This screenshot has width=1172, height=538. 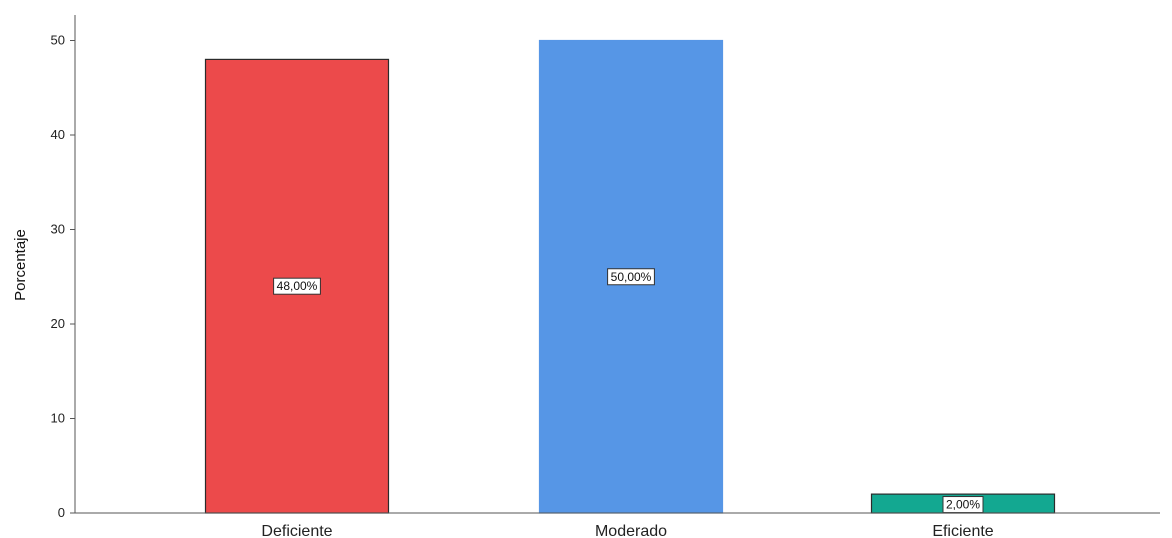 I want to click on y-tick-label: 20, so click(x=58, y=323).